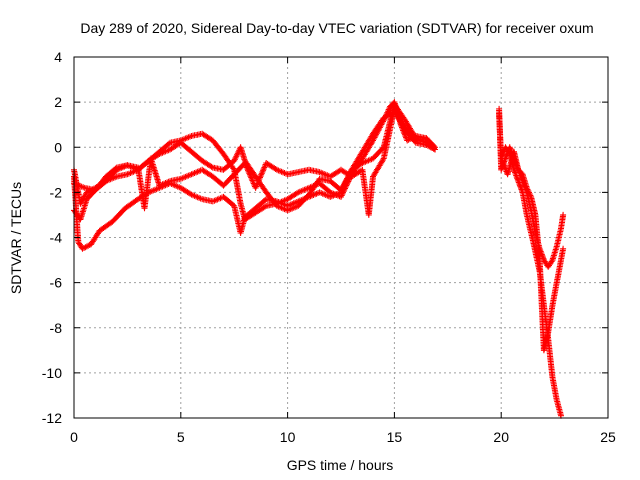 Image resolution: width=640 pixels, height=480 pixels. I want to click on y-tick-label: 4, so click(58, 57).